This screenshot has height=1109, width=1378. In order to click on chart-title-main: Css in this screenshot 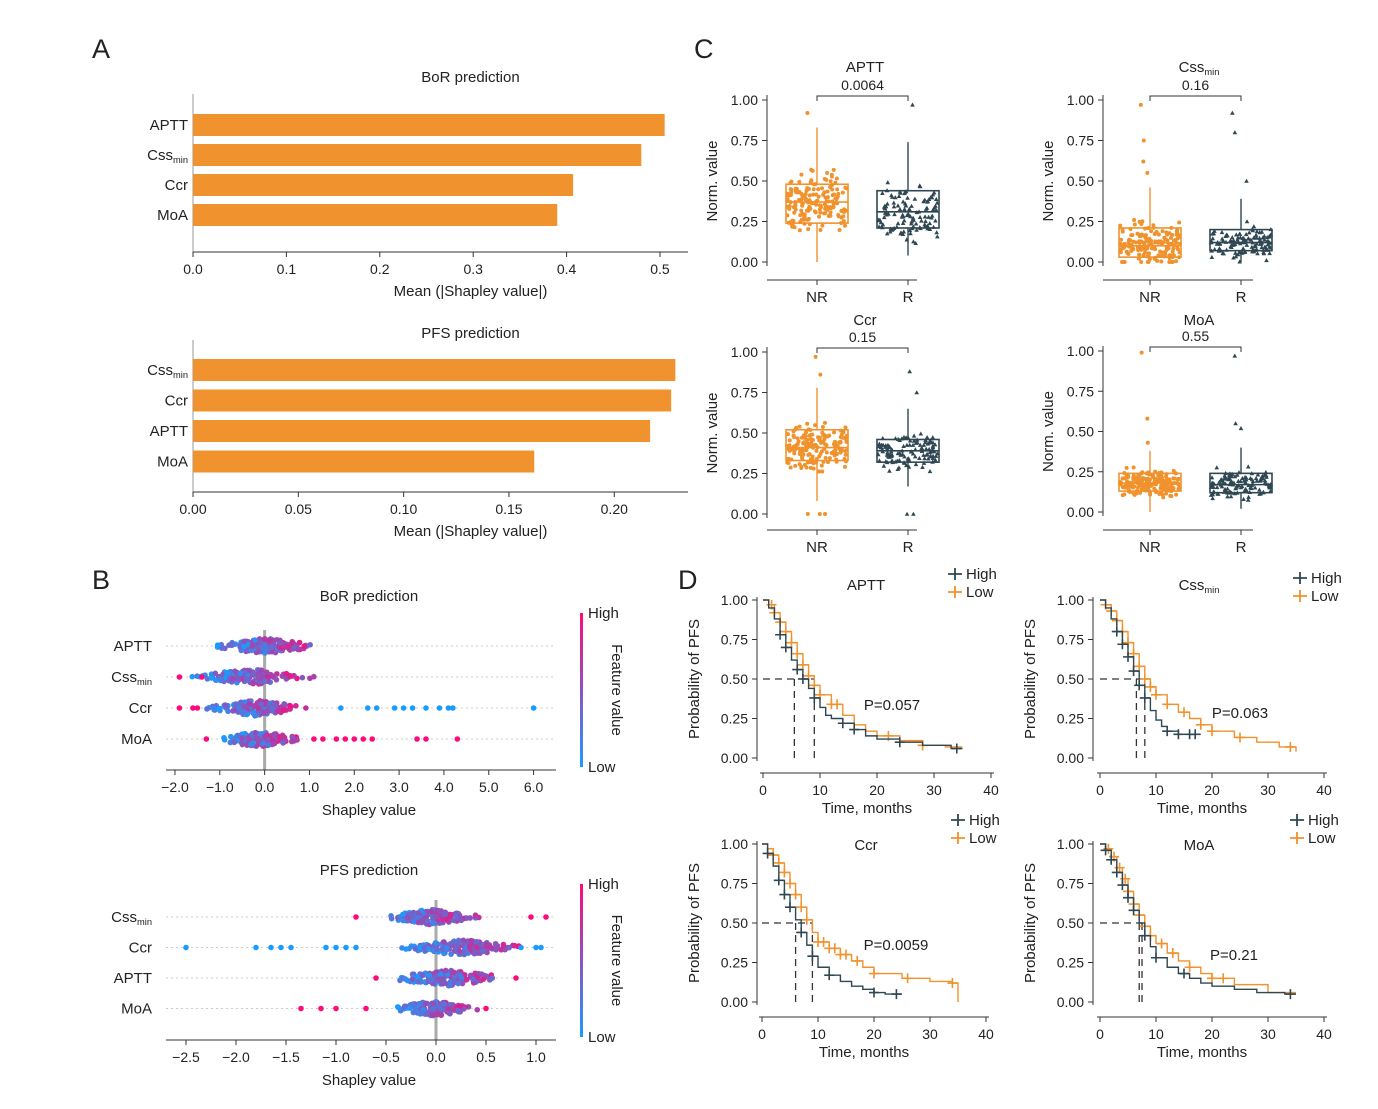, I will do `click(1192, 585)`.